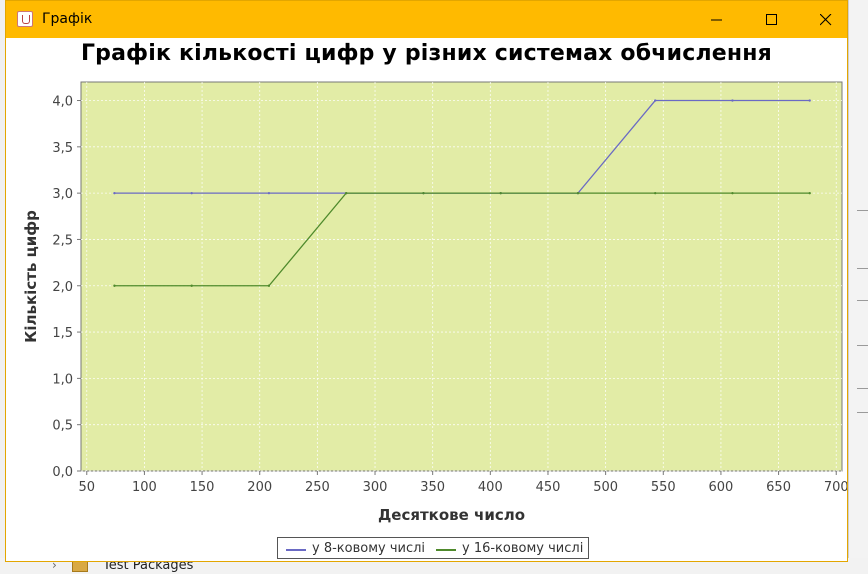 This screenshot has height=574, width=868. I want to click on x-tick-label: 600, so click(721, 487).